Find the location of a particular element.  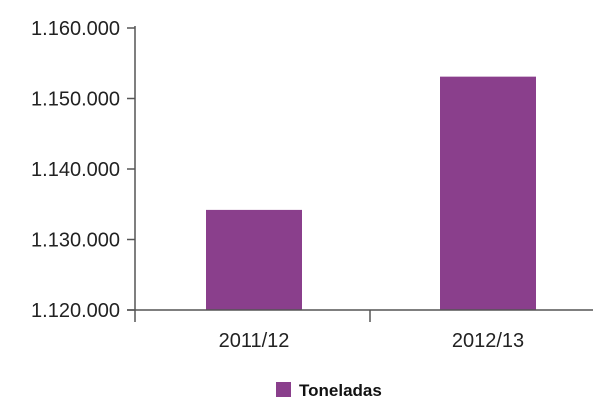

x-axis-ticks: 2011/12 2012/13 is located at coordinates (372, 341).